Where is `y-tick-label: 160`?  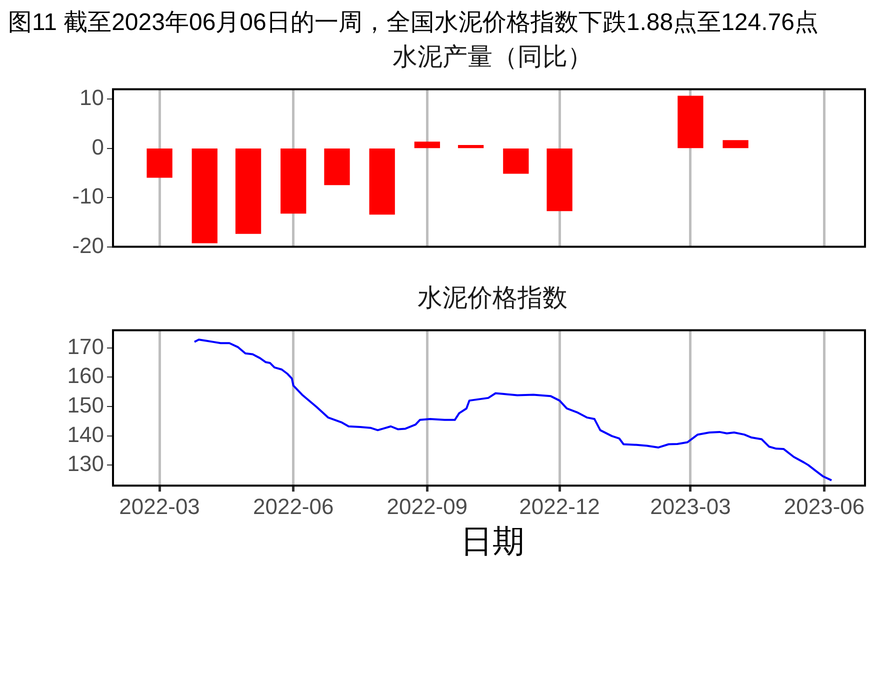 y-tick-label: 160 is located at coordinates (85, 375).